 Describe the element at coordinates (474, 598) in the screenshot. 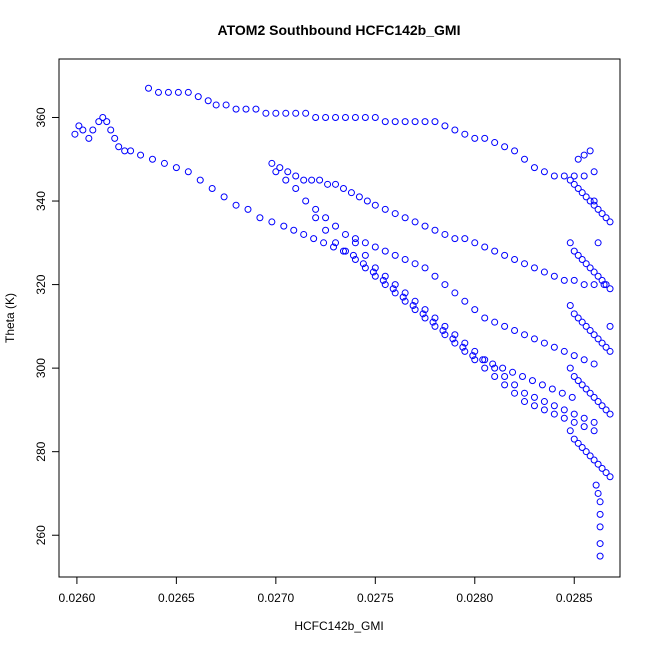

I see `x-tick-label: 0.0280` at that location.